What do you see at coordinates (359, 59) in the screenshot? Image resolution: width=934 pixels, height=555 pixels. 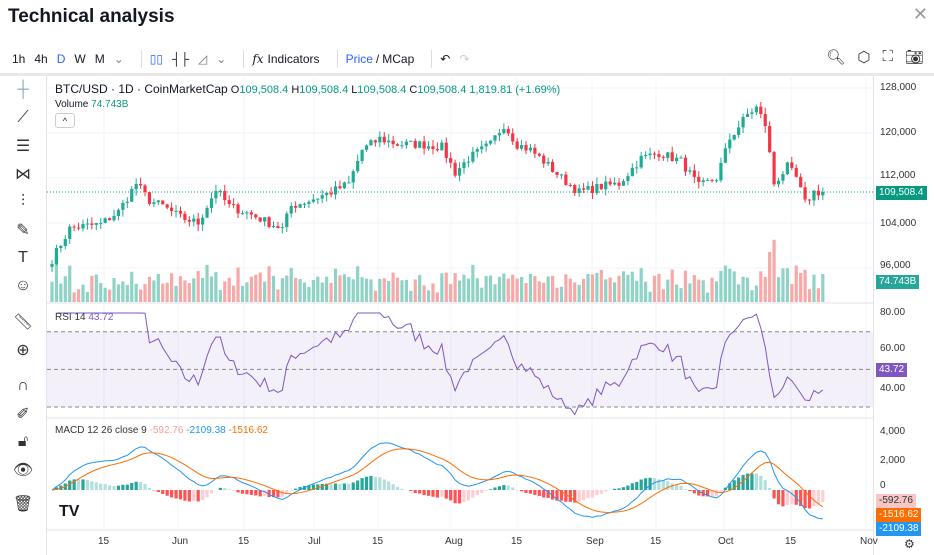 I see `price-toggle: Price` at bounding box center [359, 59].